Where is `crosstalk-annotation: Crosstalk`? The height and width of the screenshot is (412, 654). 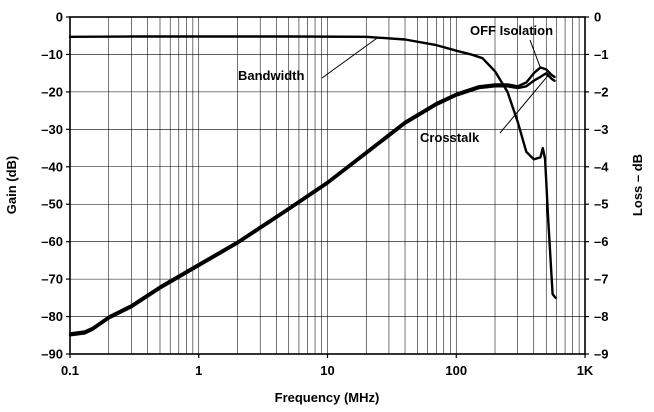
crosstalk-annotation: Crosstalk is located at coordinates (450, 137).